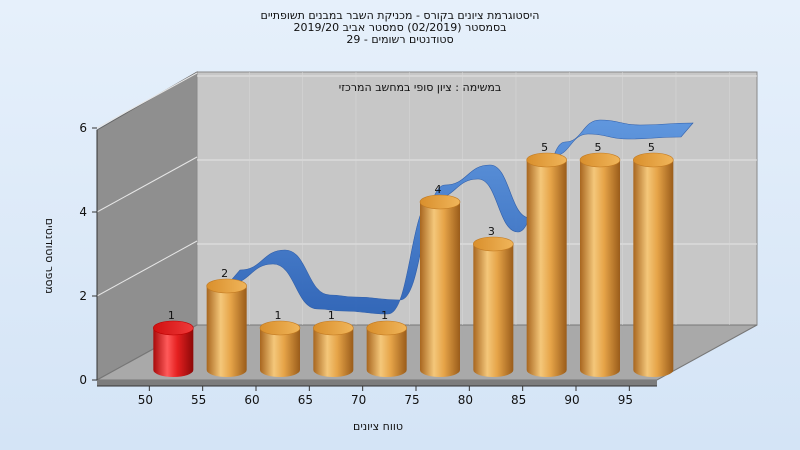 The height and width of the screenshot is (450, 800). What do you see at coordinates (571, 400) in the screenshot?
I see `x-tick-label: 90` at bounding box center [571, 400].